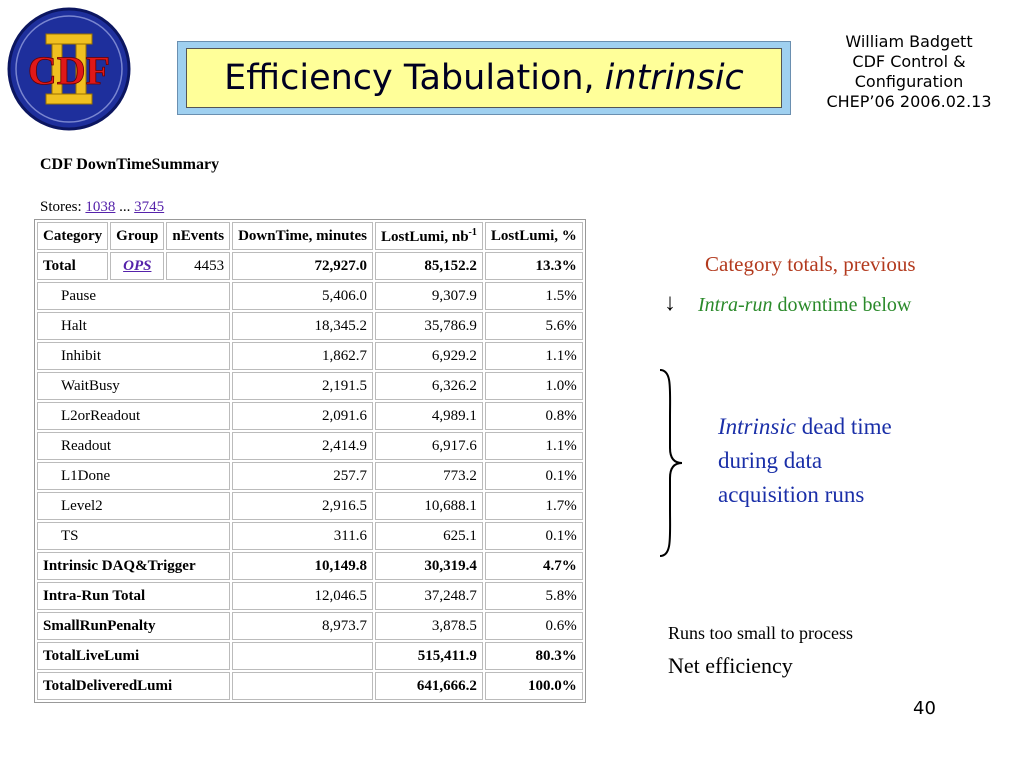  I want to click on header-lostlumi-pct: LostLumi, %, so click(533, 236).